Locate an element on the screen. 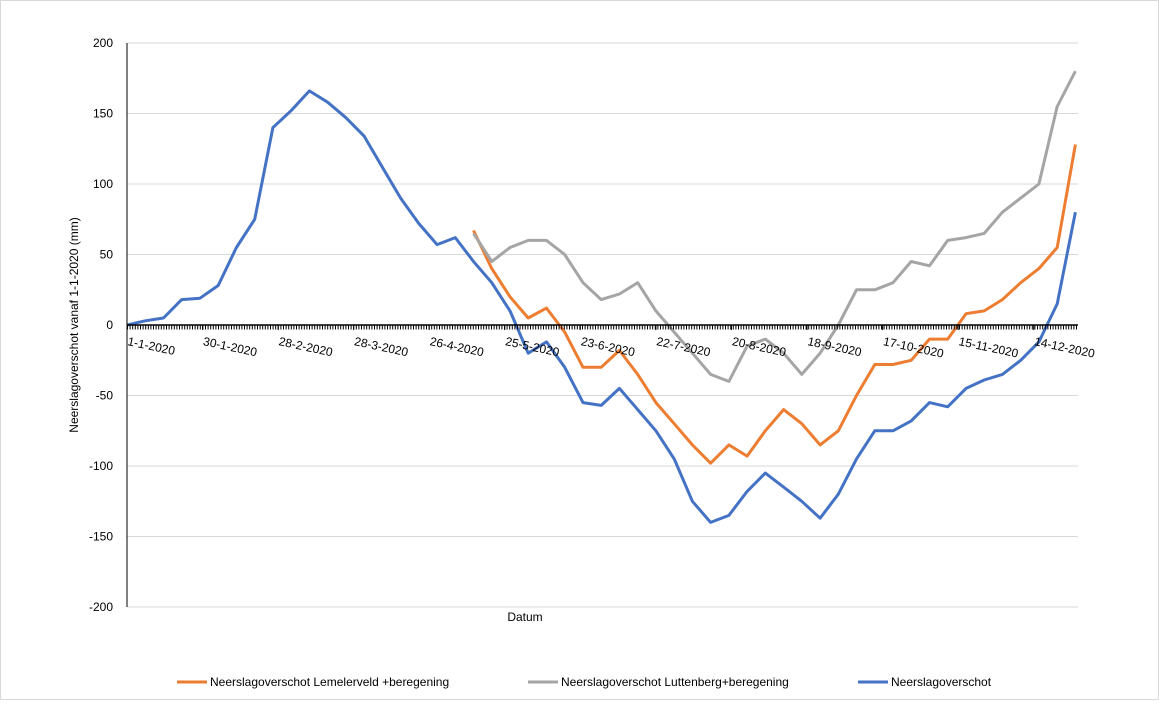 Image resolution: width=1159 pixels, height=705 pixels. y-tick-label: 200 is located at coordinates (103, 43).